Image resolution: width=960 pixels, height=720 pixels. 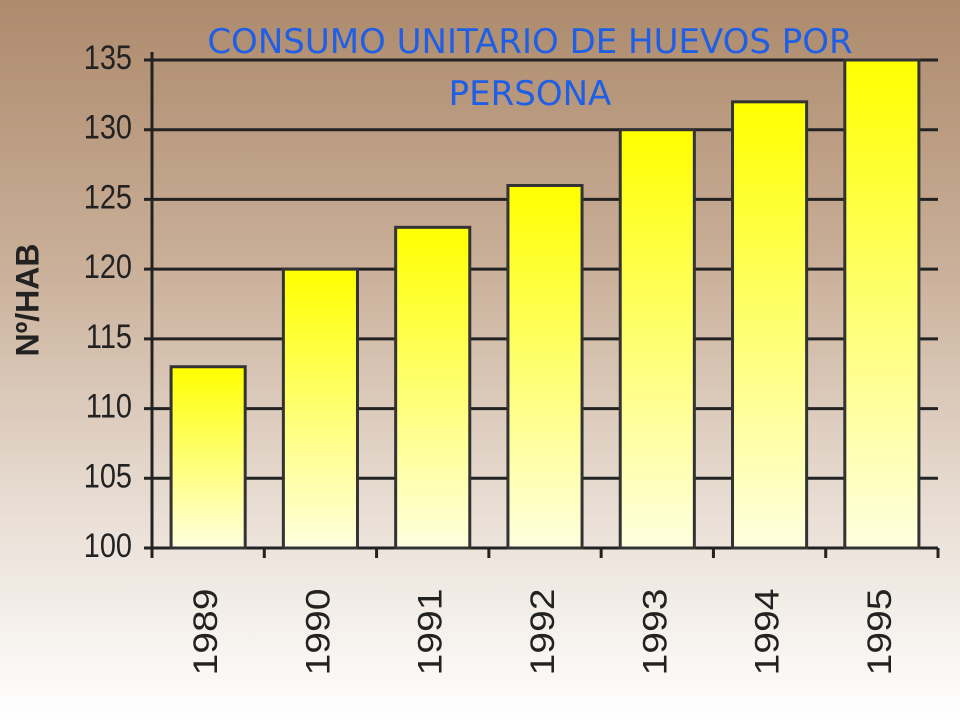 I want to click on x-tick-label: 1989, so click(x=205, y=632).